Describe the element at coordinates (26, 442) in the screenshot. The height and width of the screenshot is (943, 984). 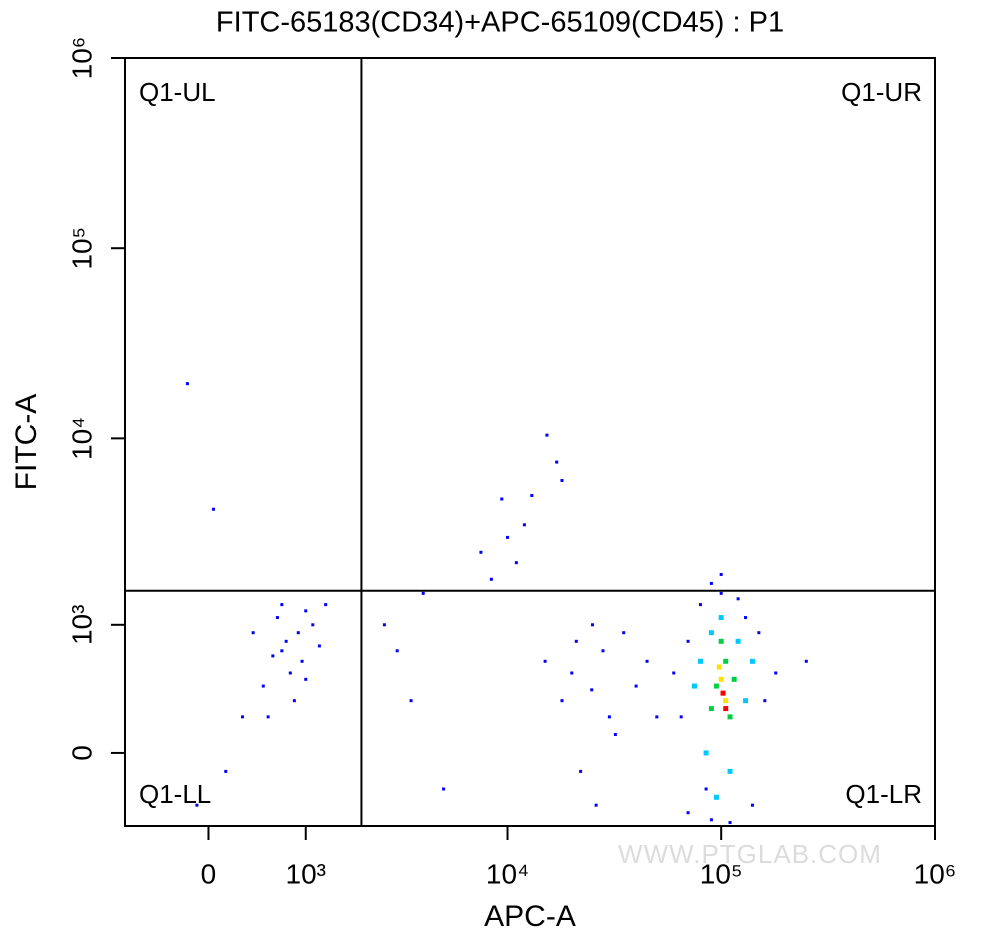
I see `y-axis-label: FITC-A` at that location.